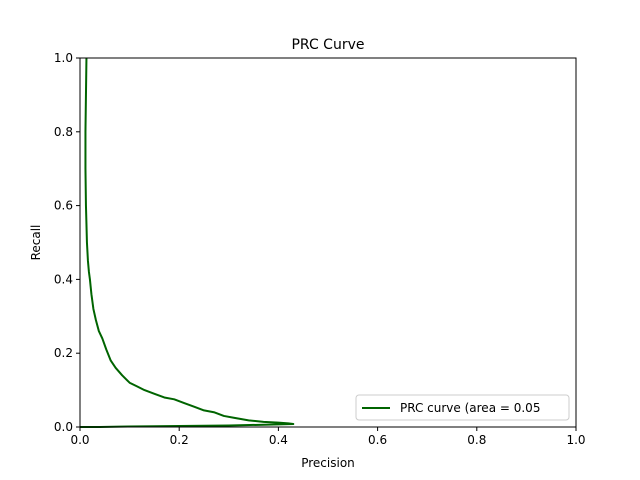  Describe the element at coordinates (328, 437) in the screenshot. I see `x-axis-ticks: 0.0 0.2 0.4 0.6 0.8 1.0` at that location.